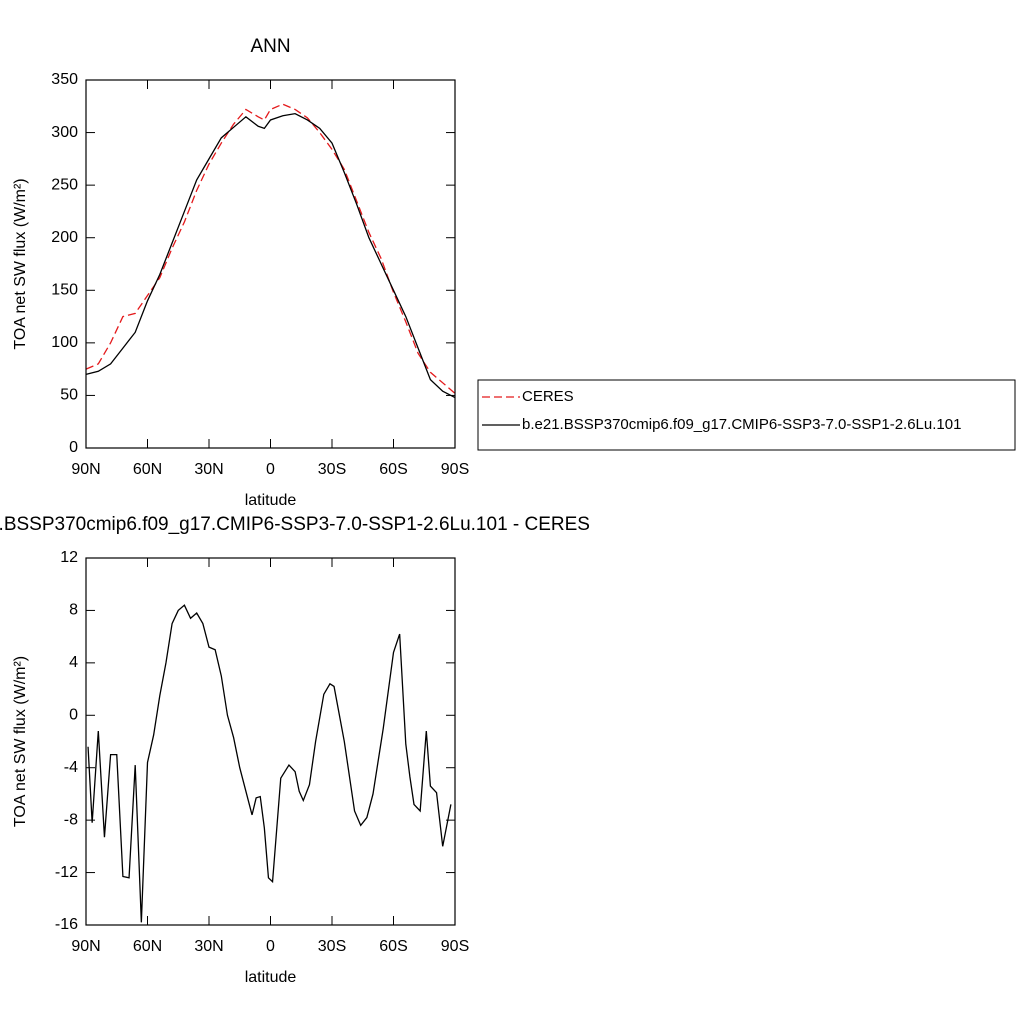 Image resolution: width=1024 pixels, height=1029 pixels. I want to click on y-tick-label: -8, so click(71, 819).